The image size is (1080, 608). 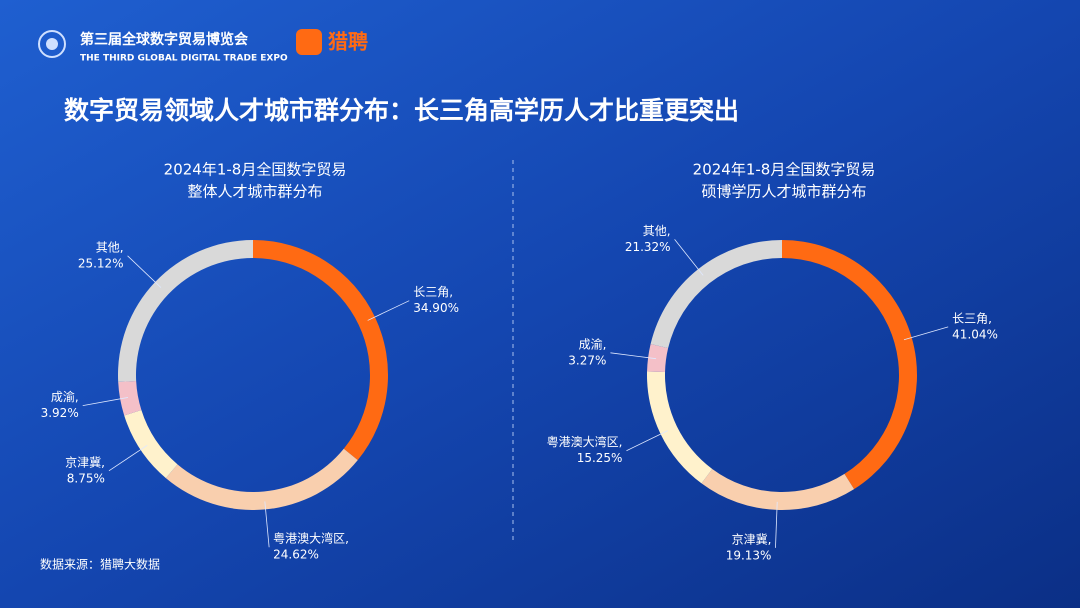 I want to click on value-label: 8.75%, so click(x=86, y=478).